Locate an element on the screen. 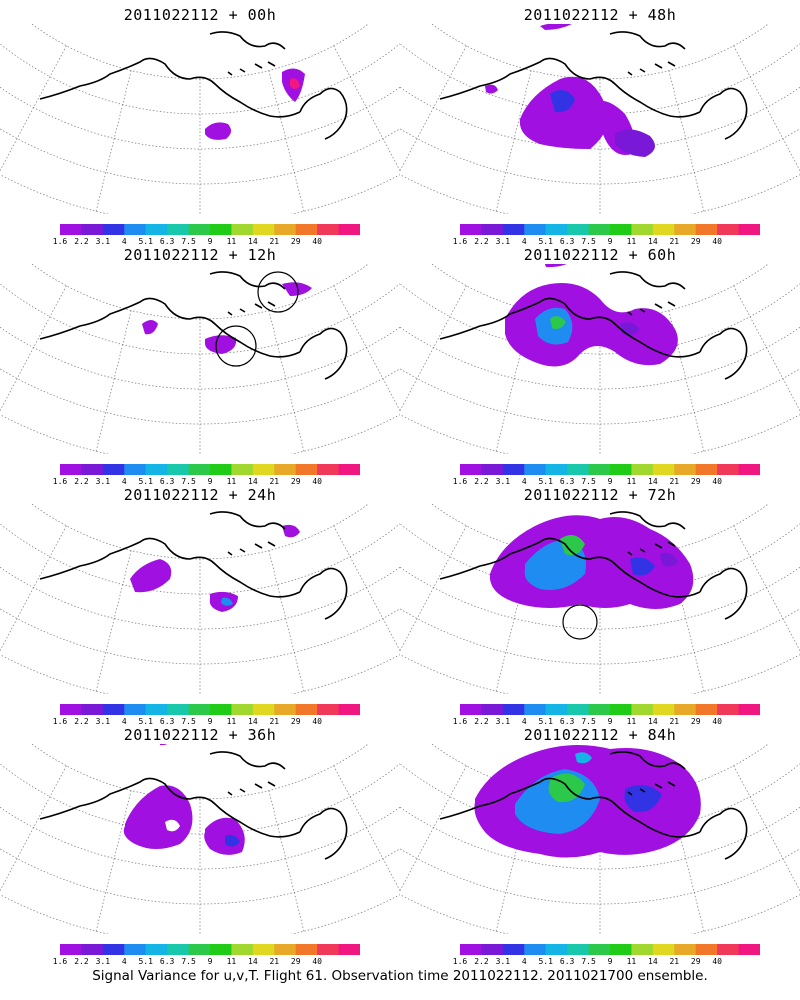 The height and width of the screenshot is (1000, 800). colorbar-tick-label: 4 is located at coordinates (524, 241).